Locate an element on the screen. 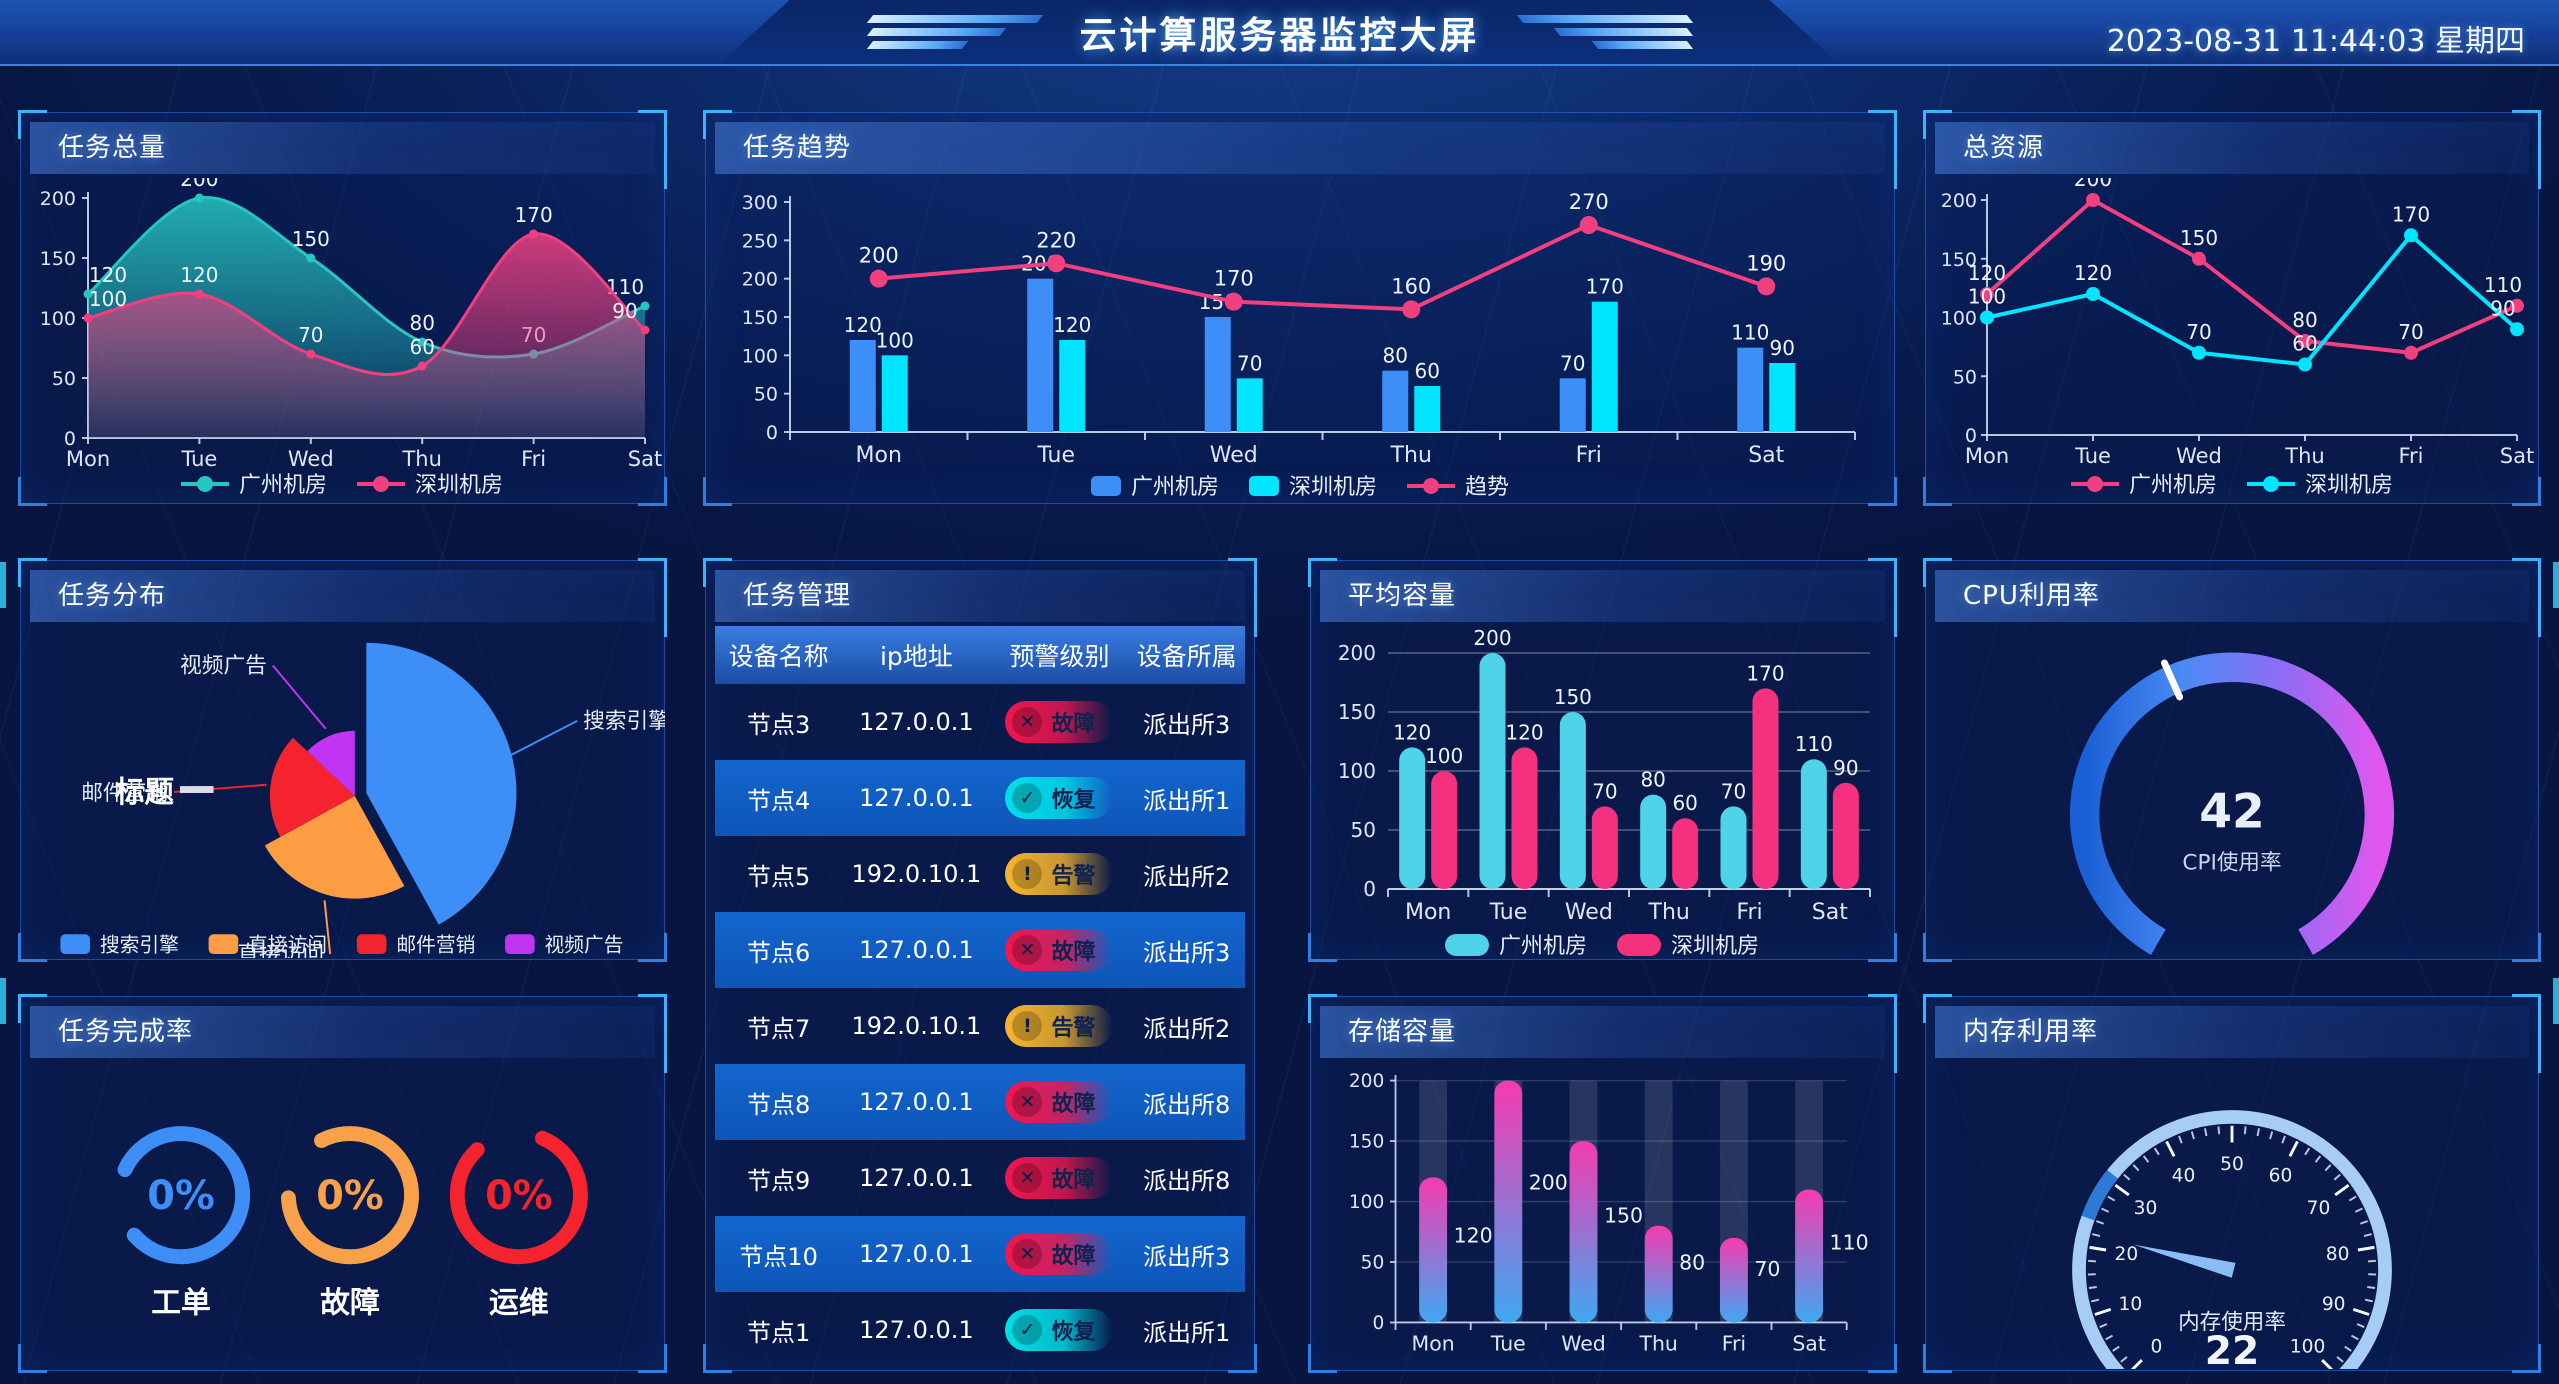 This screenshot has height=1384, width=2559. svg-text: 42 is located at coordinates (2232, 811).